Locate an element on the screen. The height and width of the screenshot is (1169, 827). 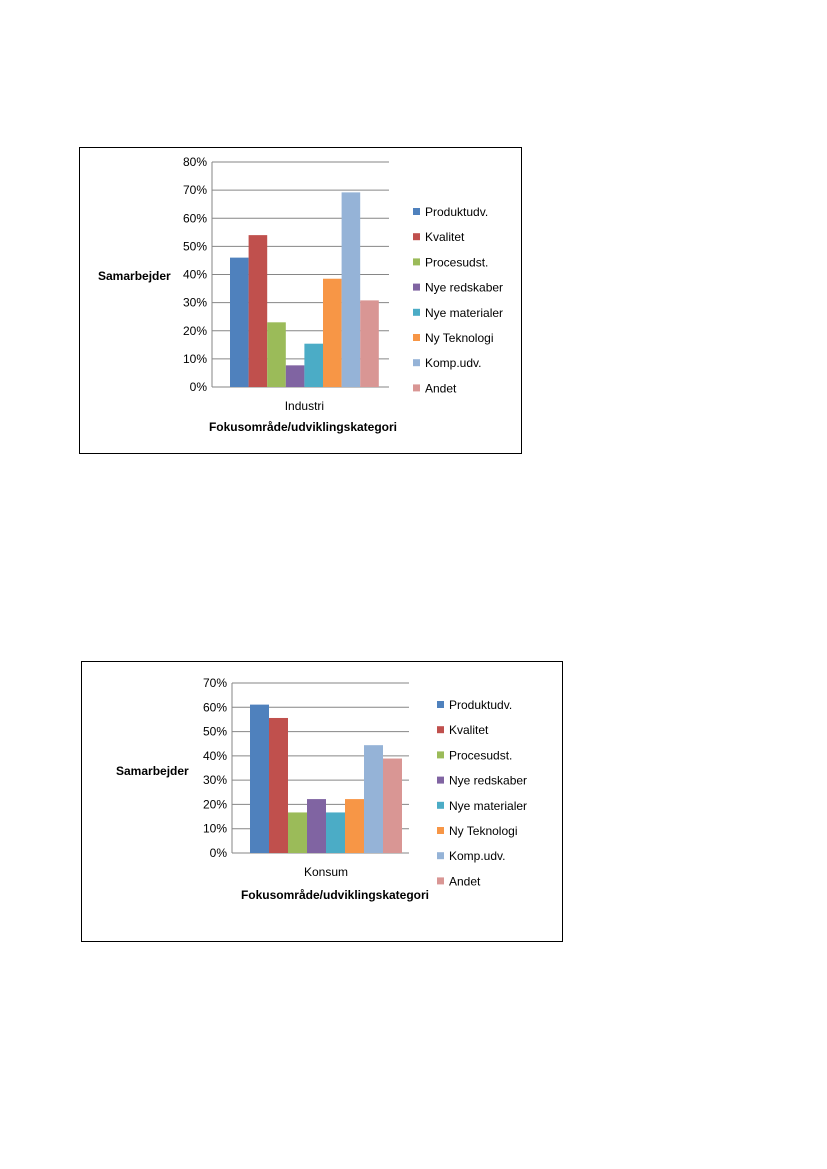
x-category-label: Konsum is located at coordinates (326, 872).